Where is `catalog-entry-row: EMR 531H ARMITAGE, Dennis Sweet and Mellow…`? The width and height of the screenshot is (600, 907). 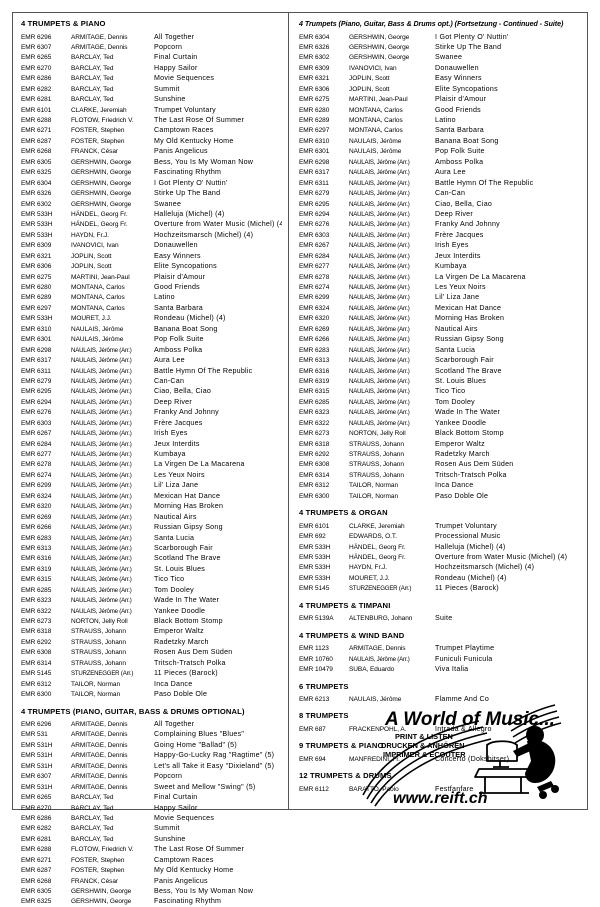
catalog-entry-row: EMR 531H ARMITAGE, Dennis Sweet and Mellow… is located at coordinates (151, 787).